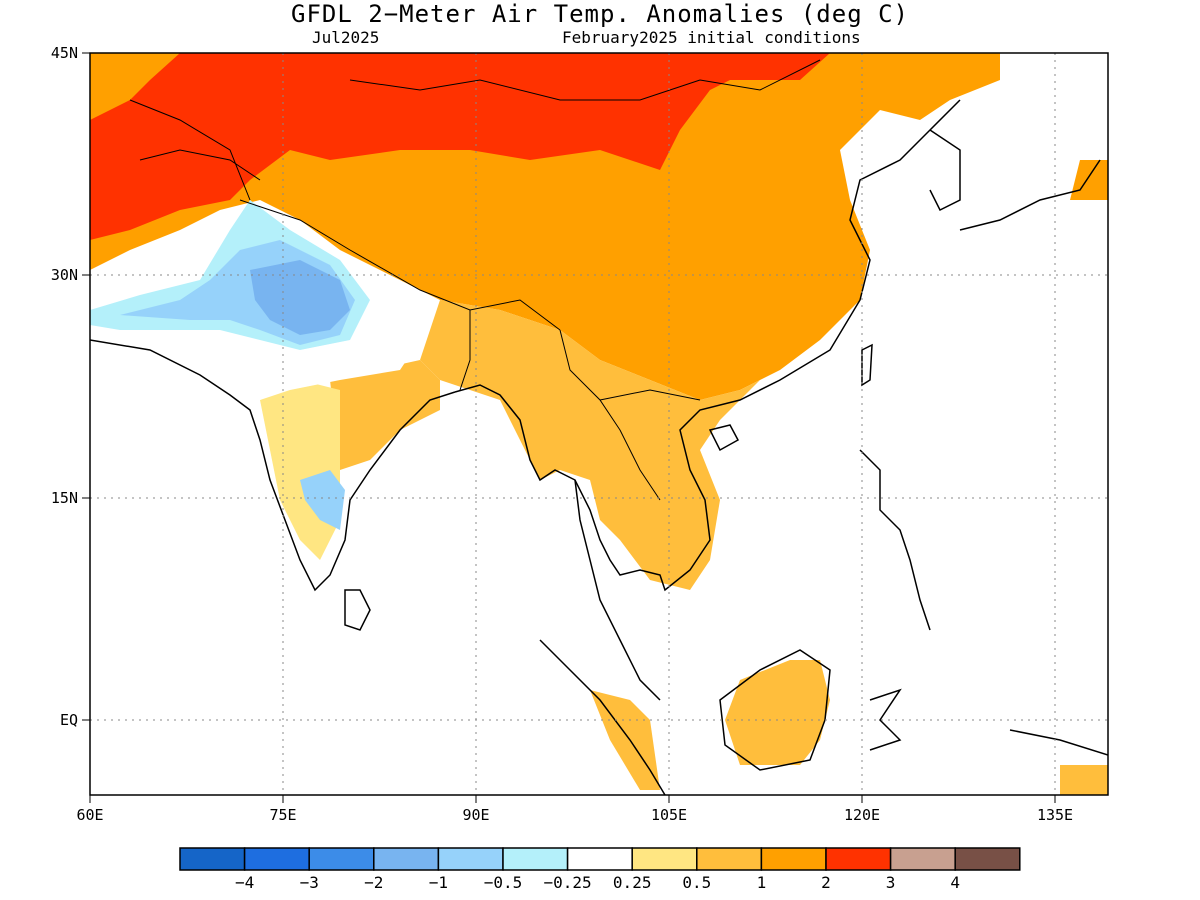  Describe the element at coordinates (64, 275) in the screenshot. I see `y-tick-label: 30N` at that location.